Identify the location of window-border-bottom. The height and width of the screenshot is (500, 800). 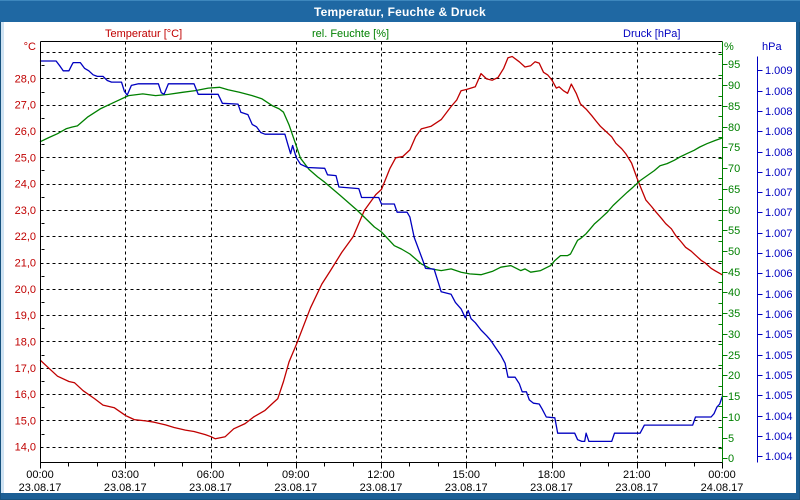
(400, 496).